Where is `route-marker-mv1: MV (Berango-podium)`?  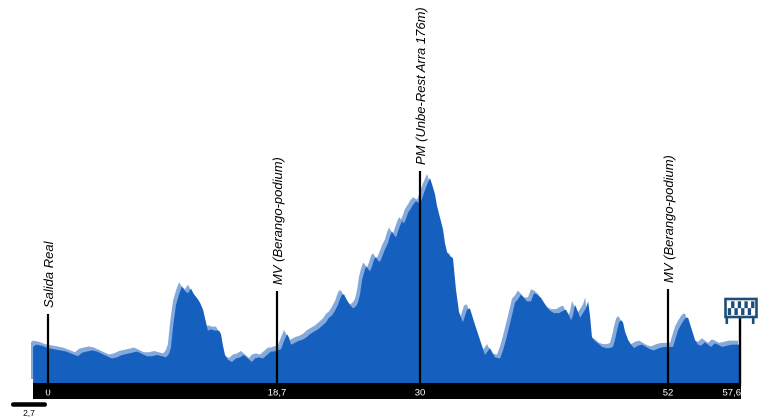 route-marker-mv1: MV (Berango-podium) is located at coordinates (277, 273).